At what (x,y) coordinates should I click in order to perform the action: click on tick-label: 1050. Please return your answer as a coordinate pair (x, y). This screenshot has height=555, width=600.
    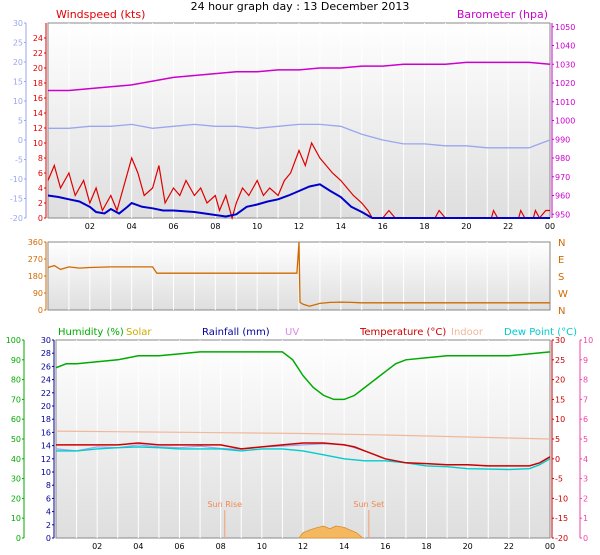
    Looking at the image, I should click on (565, 27).